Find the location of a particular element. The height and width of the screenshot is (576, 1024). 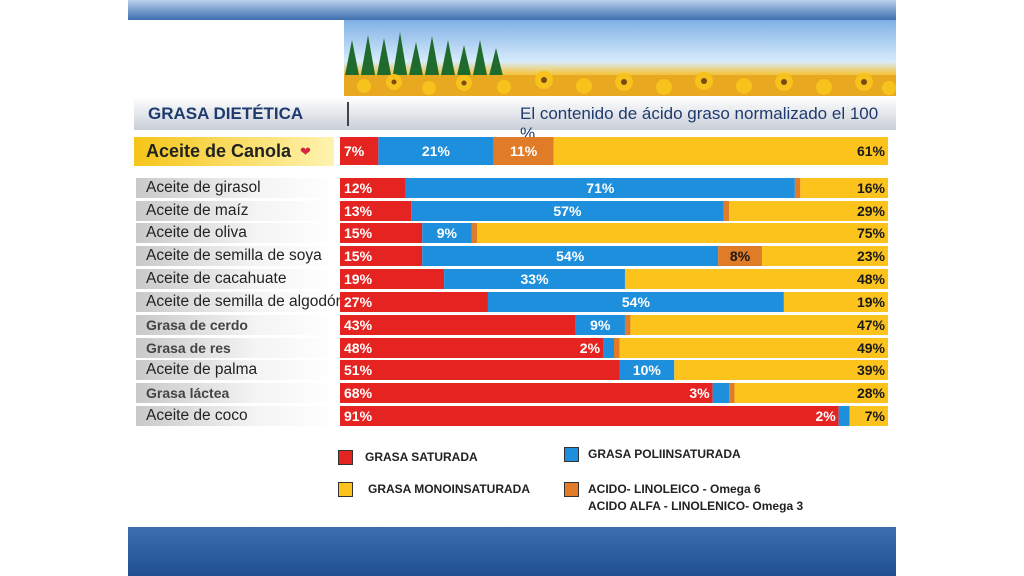

bar-omega-aceite-de-semilla-de-soya is located at coordinates (740, 256).